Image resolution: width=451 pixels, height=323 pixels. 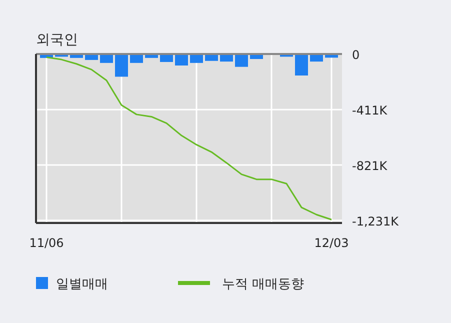 What do you see at coordinates (376, 221) in the screenshot?
I see `y-tick-label: -1,231K` at bounding box center [376, 221].